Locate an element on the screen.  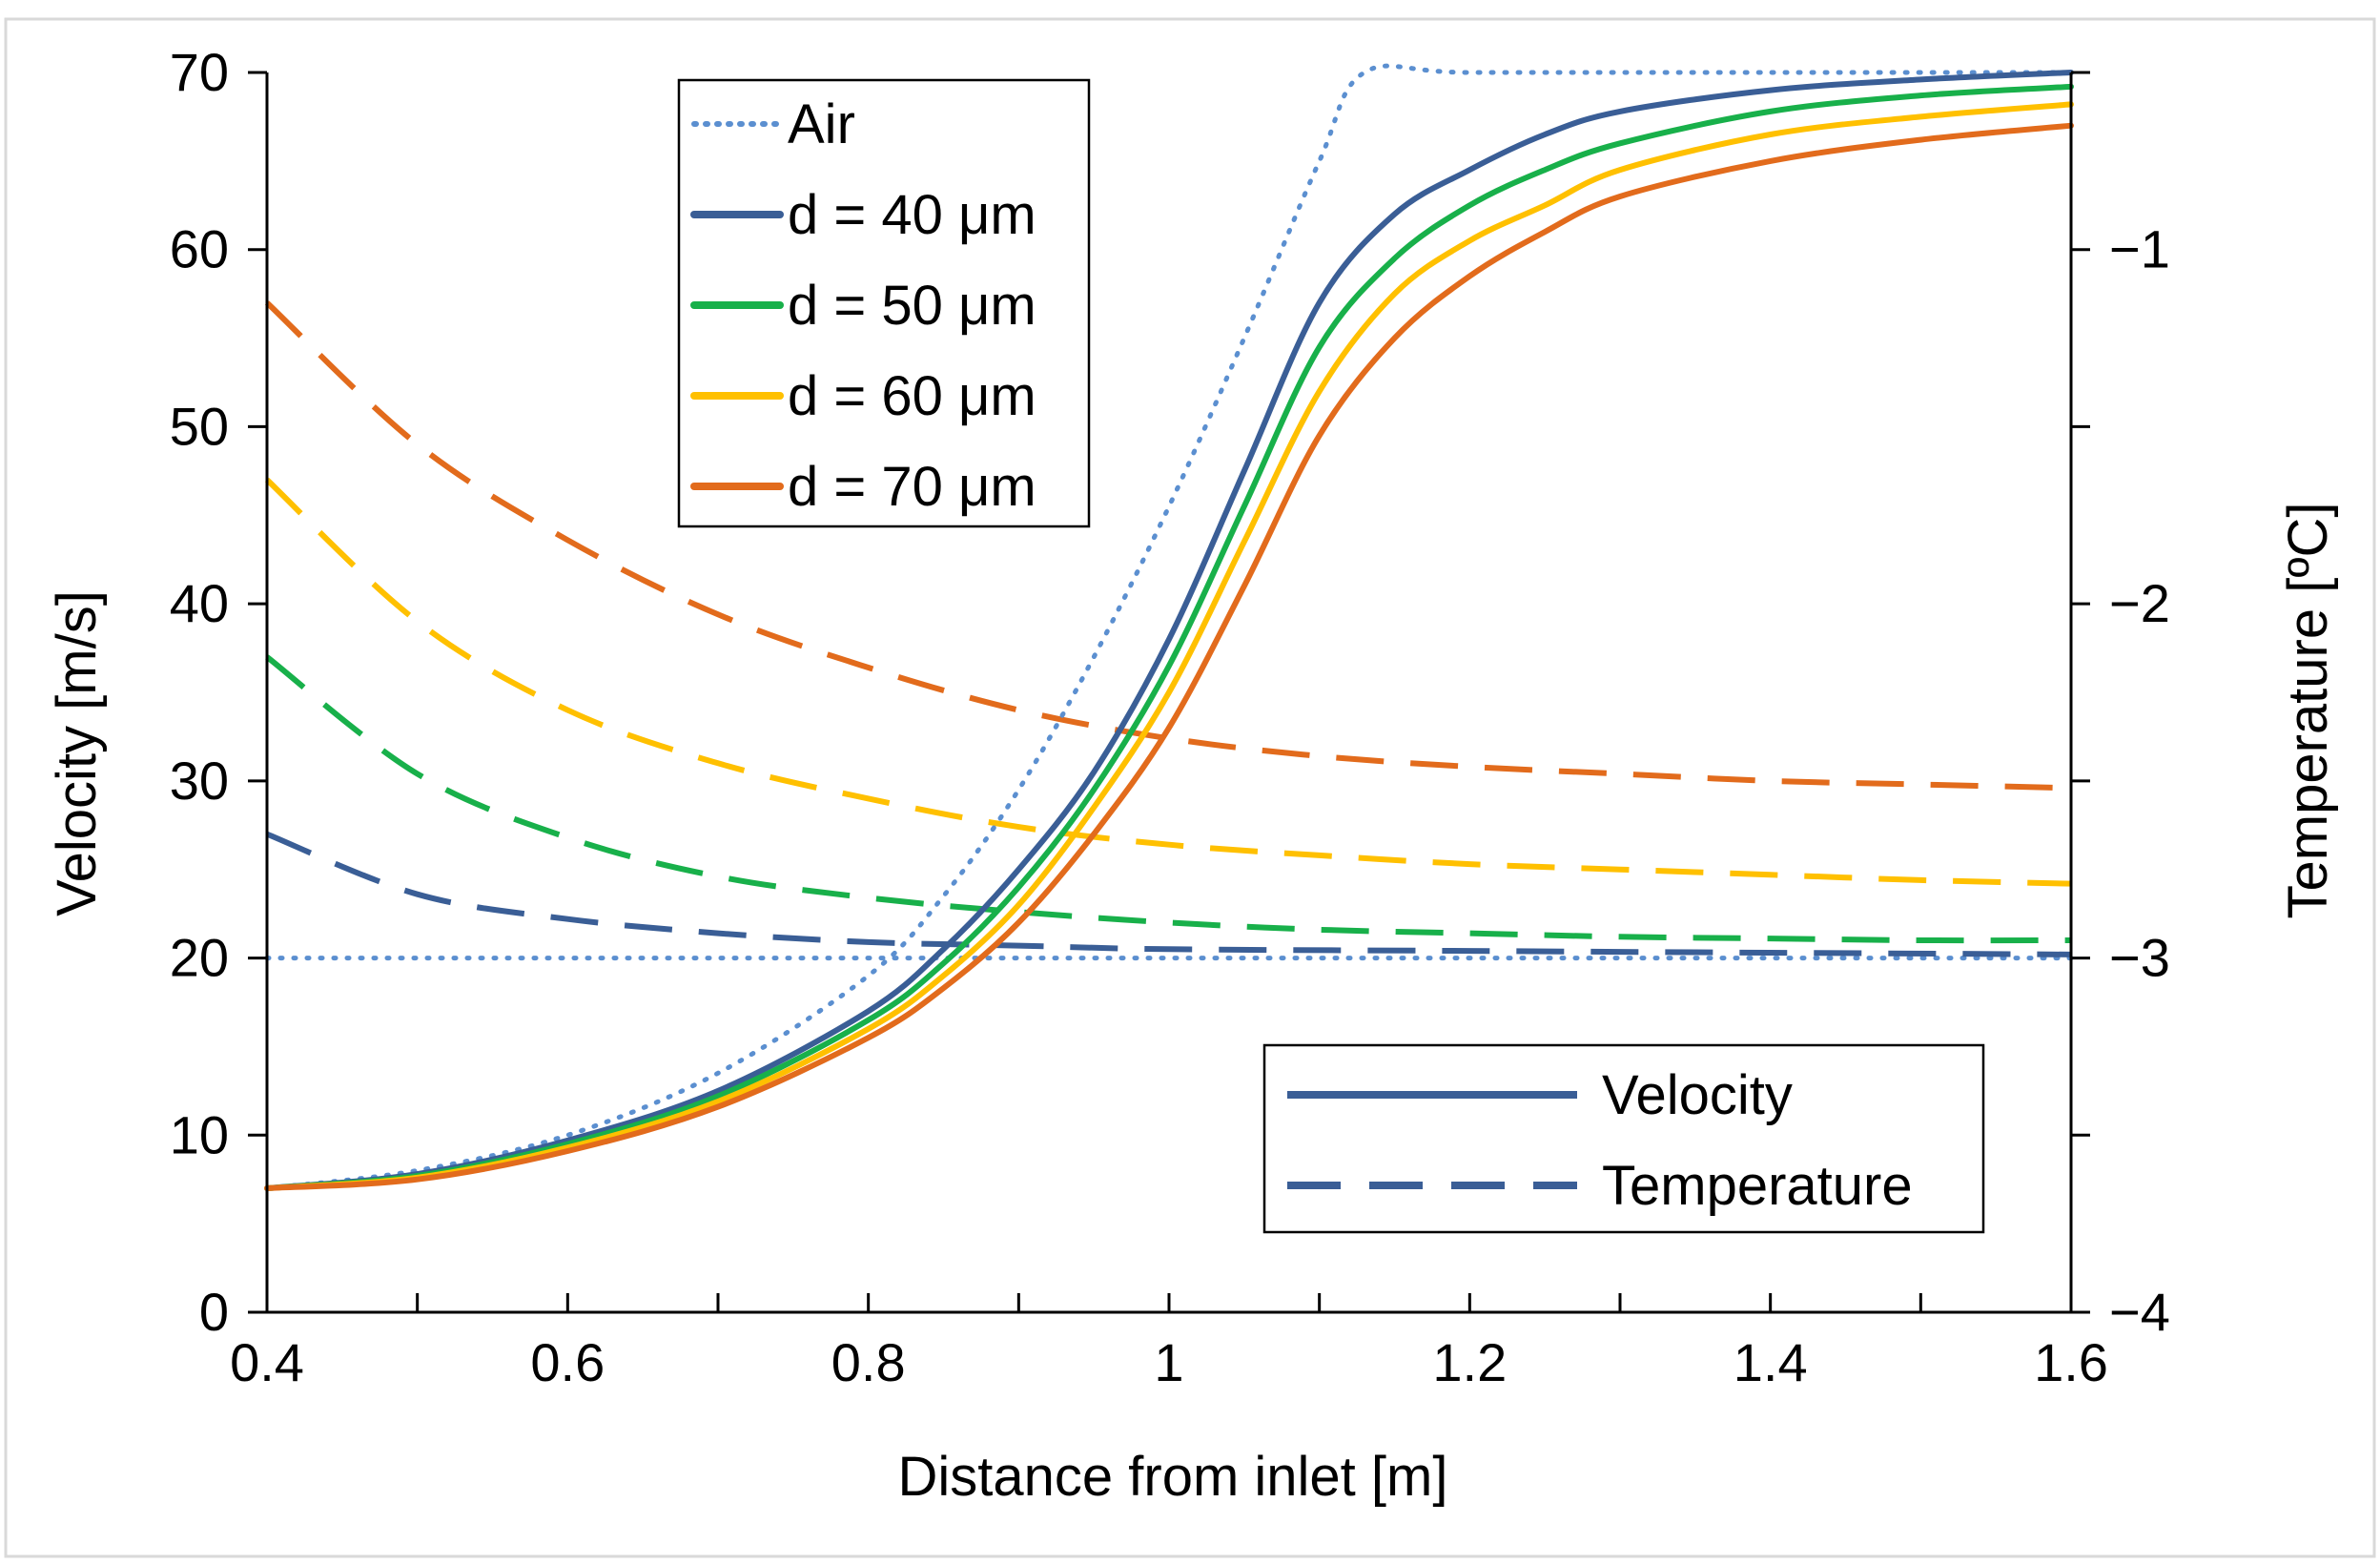
legend-label-d60: d = 60 μm is located at coordinates (912, 396).